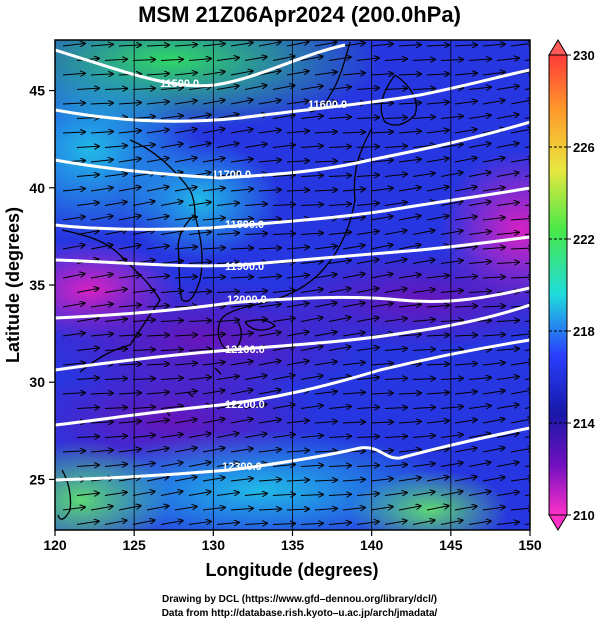 The image size is (599, 625). What do you see at coordinates (584, 331) in the screenshot?
I see `colorbar-tick-label: 218` at bounding box center [584, 331].